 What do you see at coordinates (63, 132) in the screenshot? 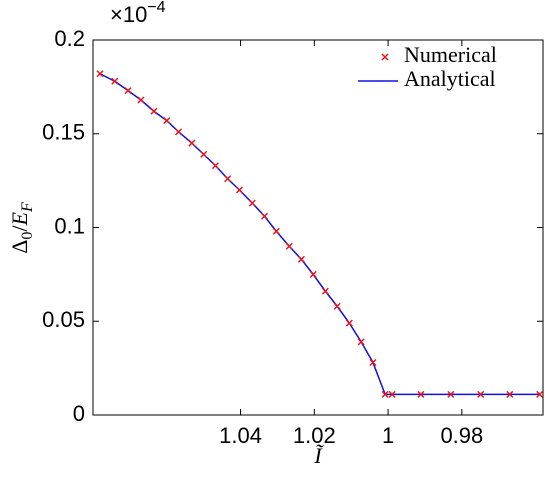
I see `y-tick-label: 0.15` at bounding box center [63, 132].